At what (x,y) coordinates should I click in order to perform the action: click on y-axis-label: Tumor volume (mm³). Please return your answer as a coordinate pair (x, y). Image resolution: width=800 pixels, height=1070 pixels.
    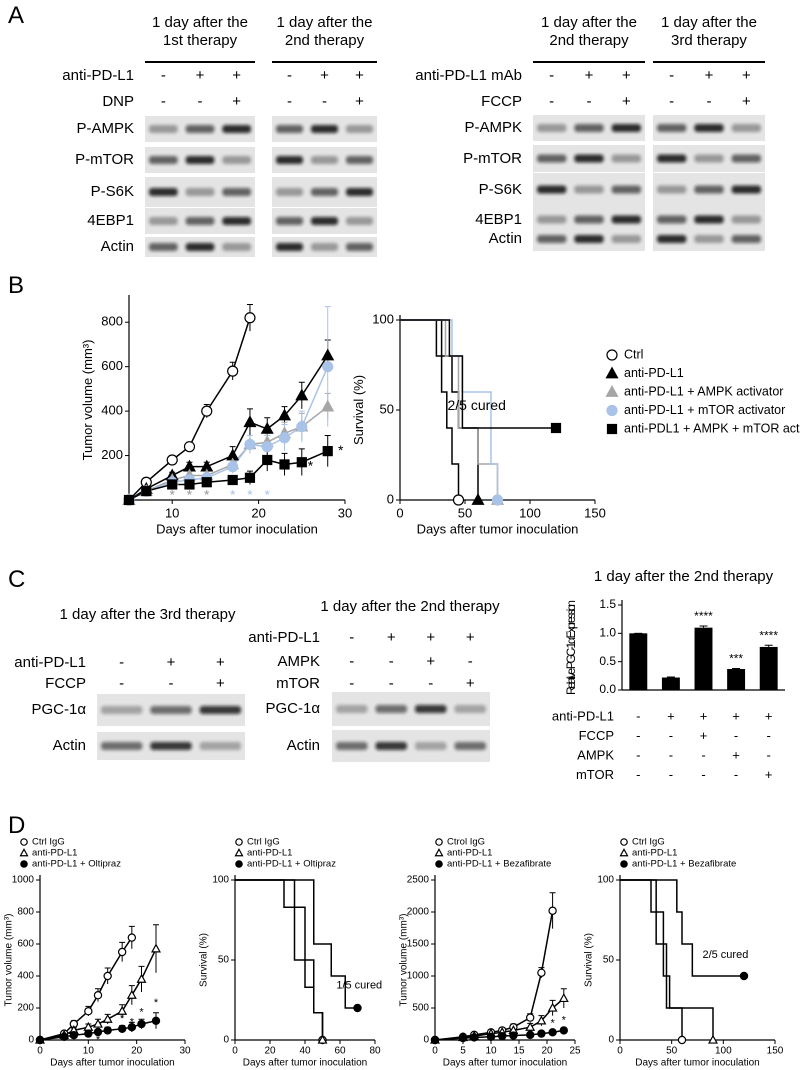
    Looking at the image, I should click on (9, 960).